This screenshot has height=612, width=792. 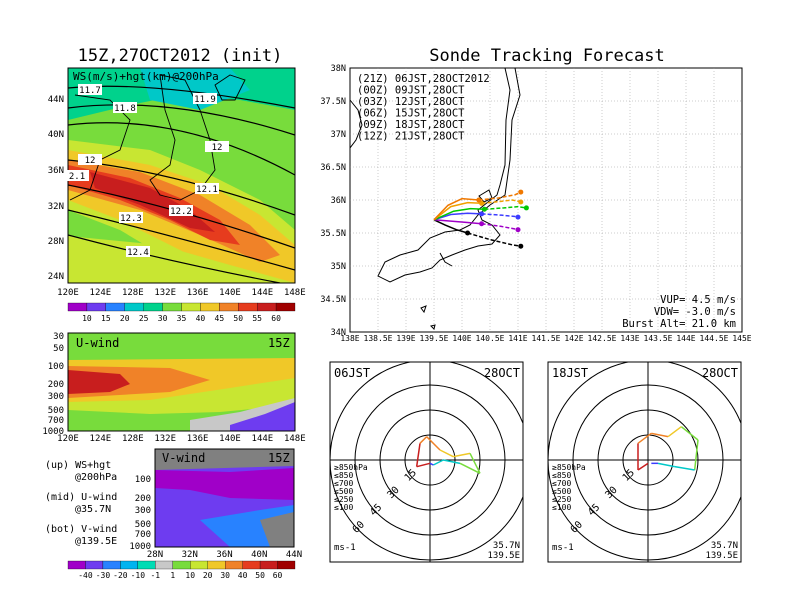 What do you see at coordinates (125, 109) in the screenshot?
I see `contour-label-text: 11.8` at bounding box center [125, 109].